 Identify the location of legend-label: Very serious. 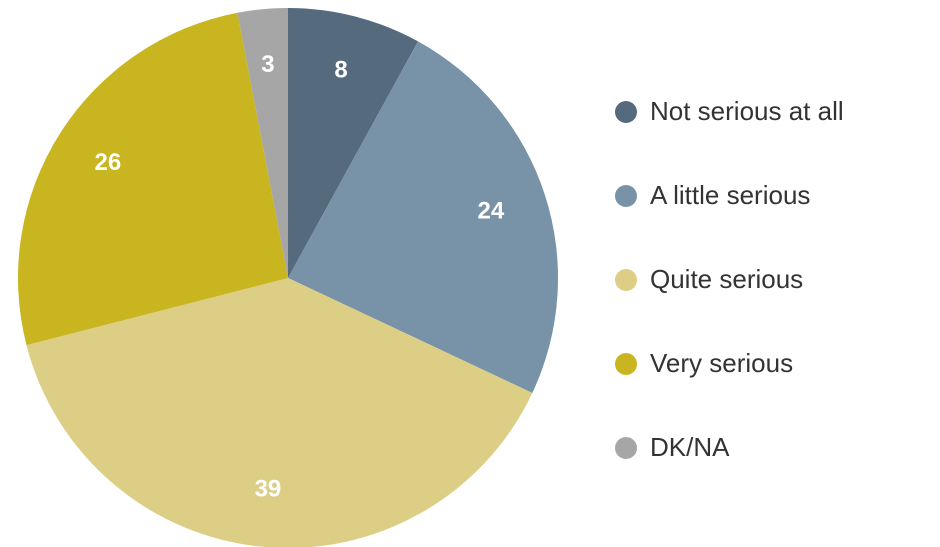
(721, 363).